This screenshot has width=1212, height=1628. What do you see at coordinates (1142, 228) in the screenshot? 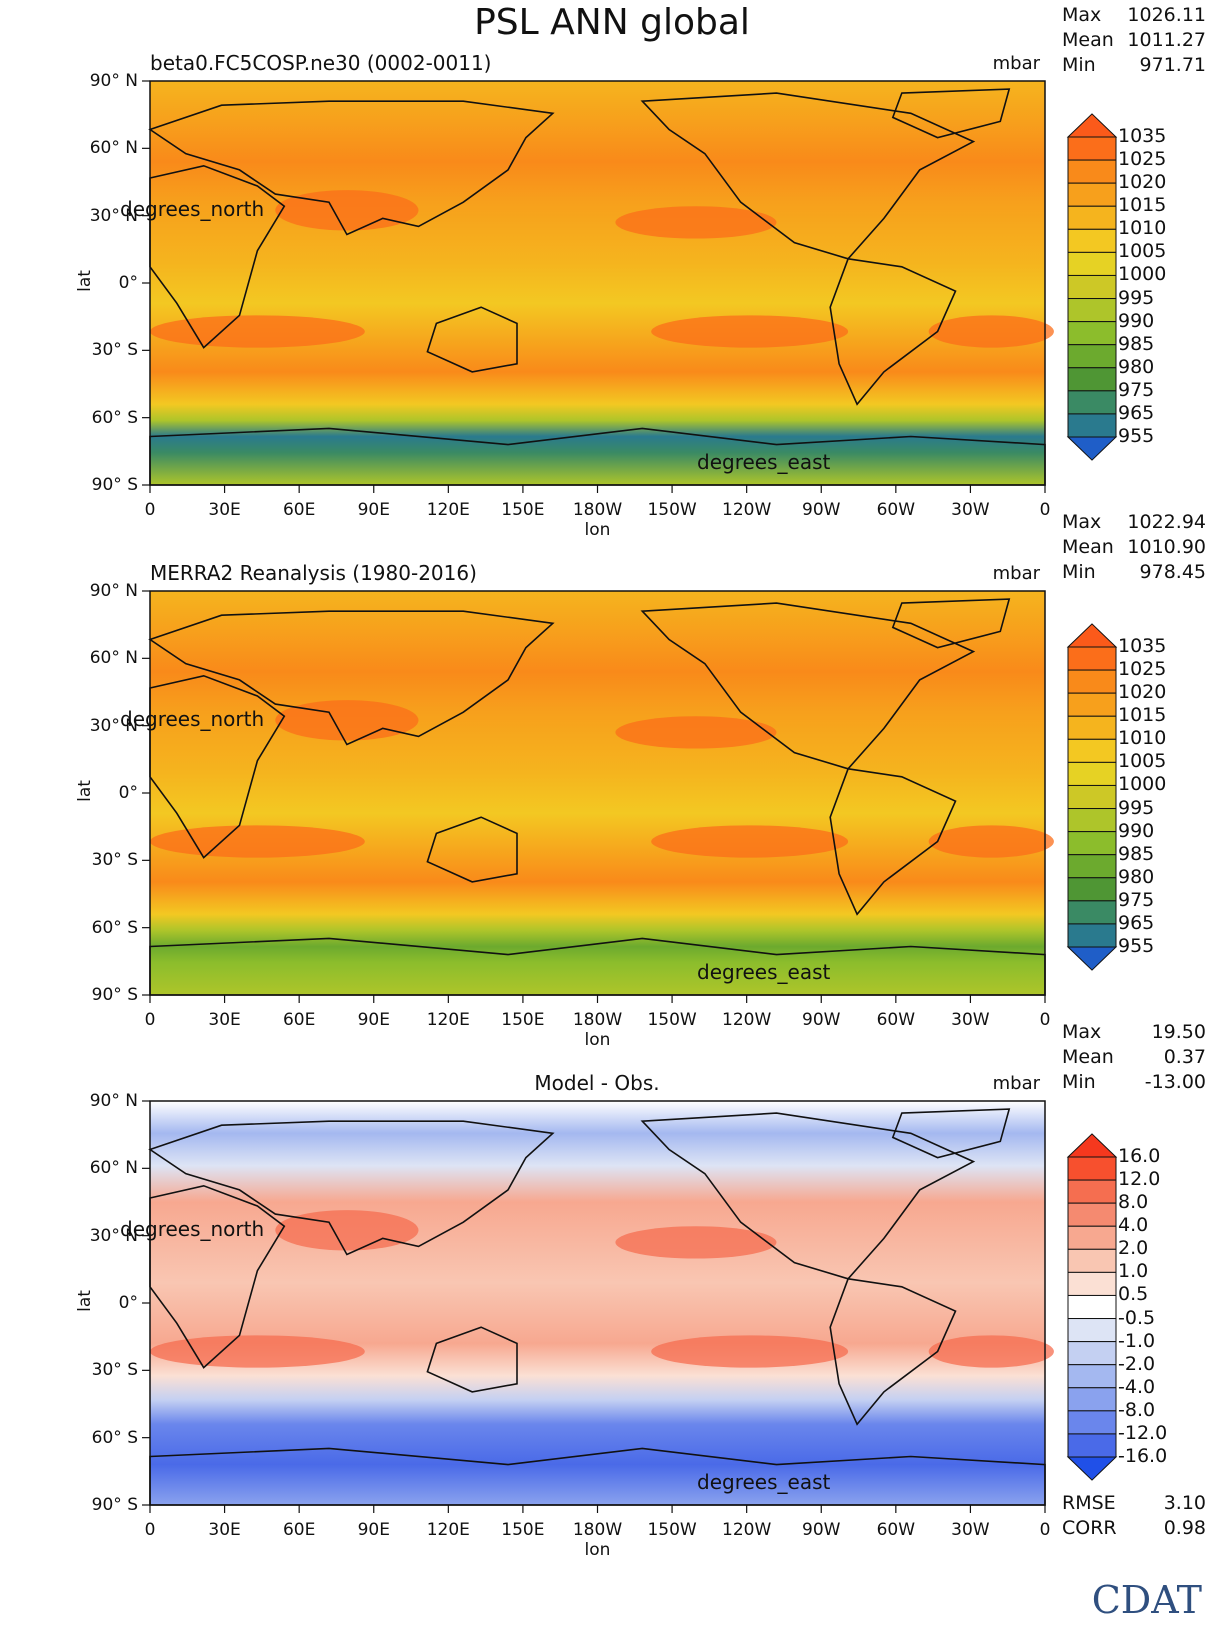
I see `colorbar-label: 1010` at bounding box center [1142, 228].